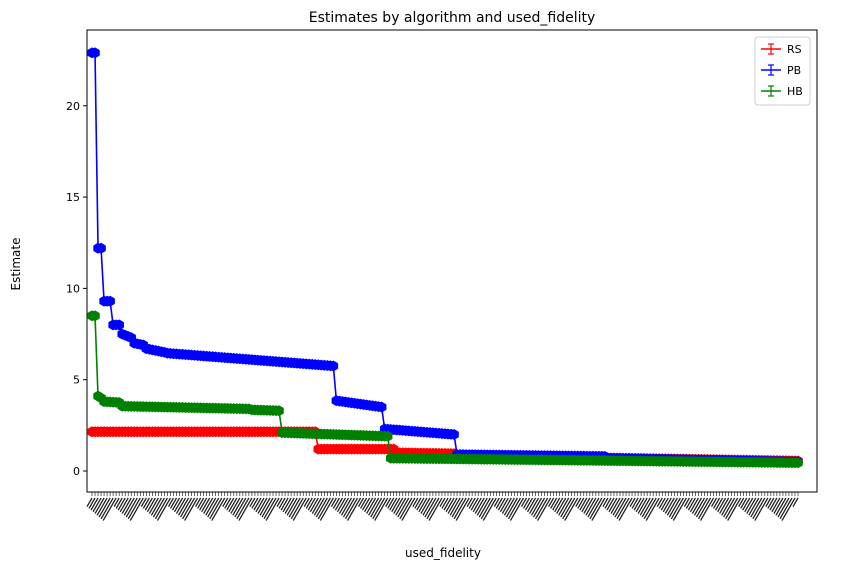 Image resolution: width=842 pixels, height=571 pixels. I want to click on legend-entry-pb: PB, so click(781, 70).